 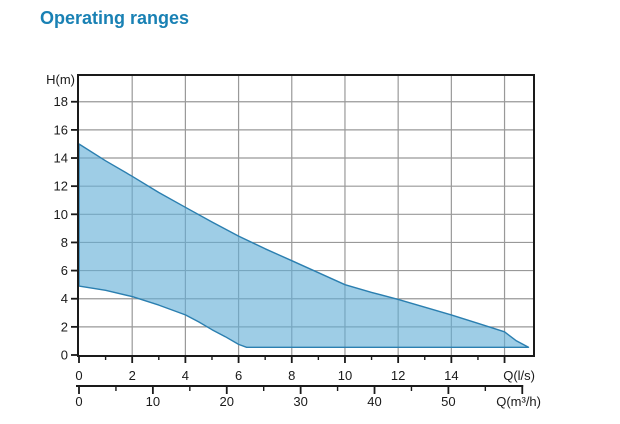 What do you see at coordinates (115, 18) in the screenshot?
I see `page-title: Operating ranges` at bounding box center [115, 18].